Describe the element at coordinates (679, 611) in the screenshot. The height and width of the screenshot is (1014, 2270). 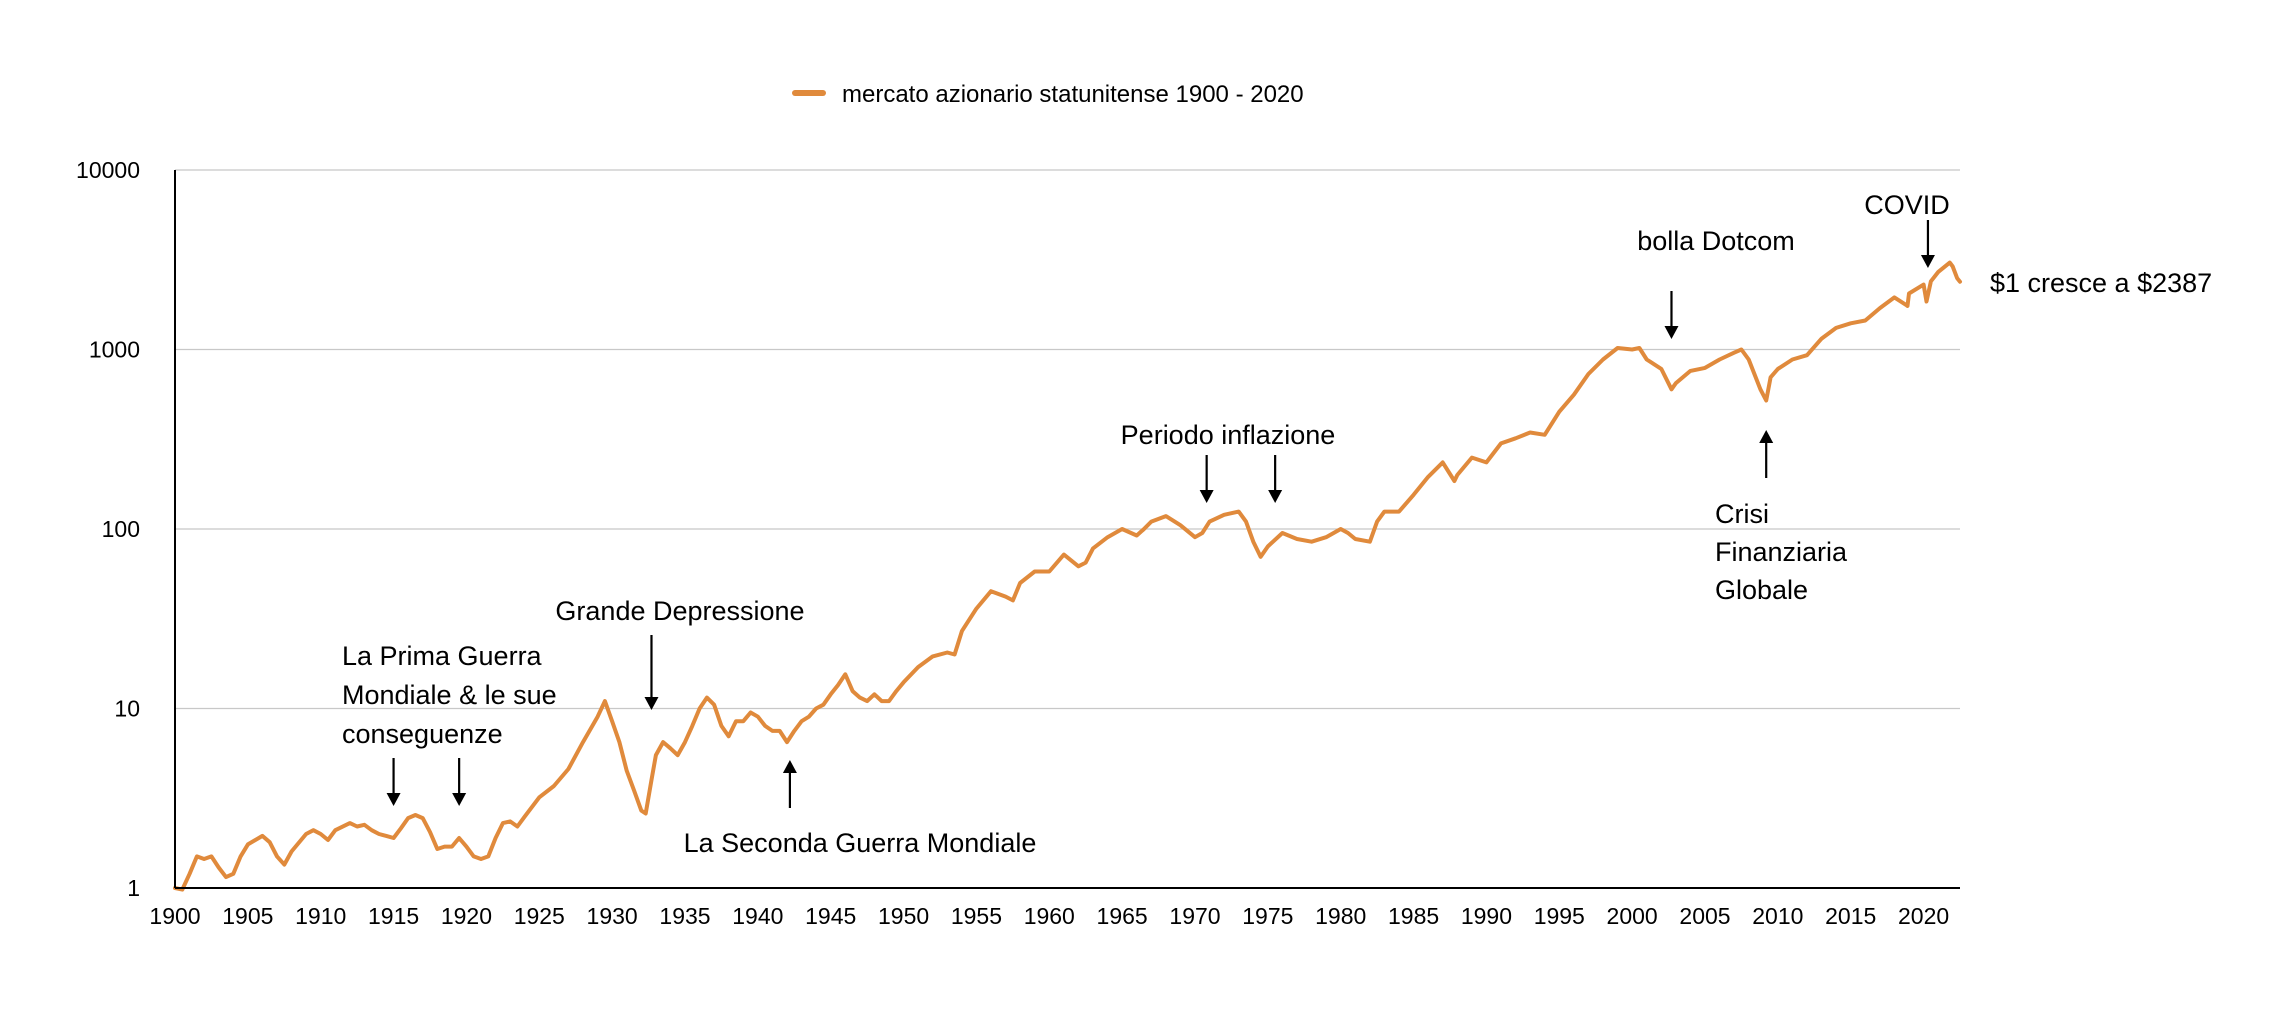
I see `annotation-label: Grande Depressione` at that location.